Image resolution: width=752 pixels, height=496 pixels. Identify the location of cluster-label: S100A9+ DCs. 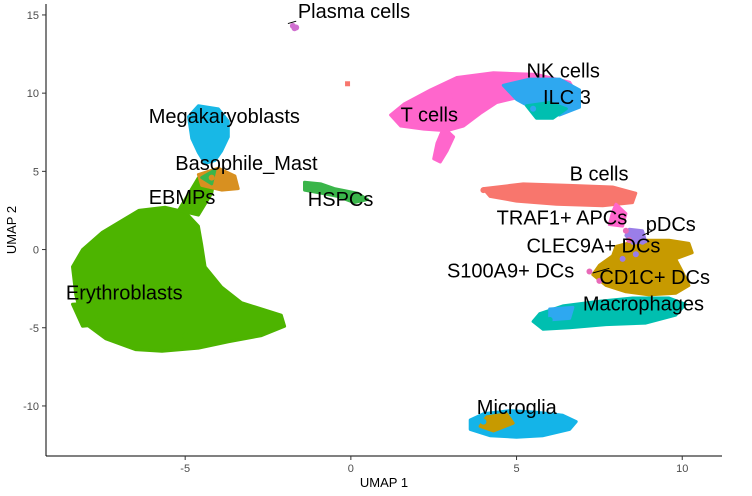
(510, 272).